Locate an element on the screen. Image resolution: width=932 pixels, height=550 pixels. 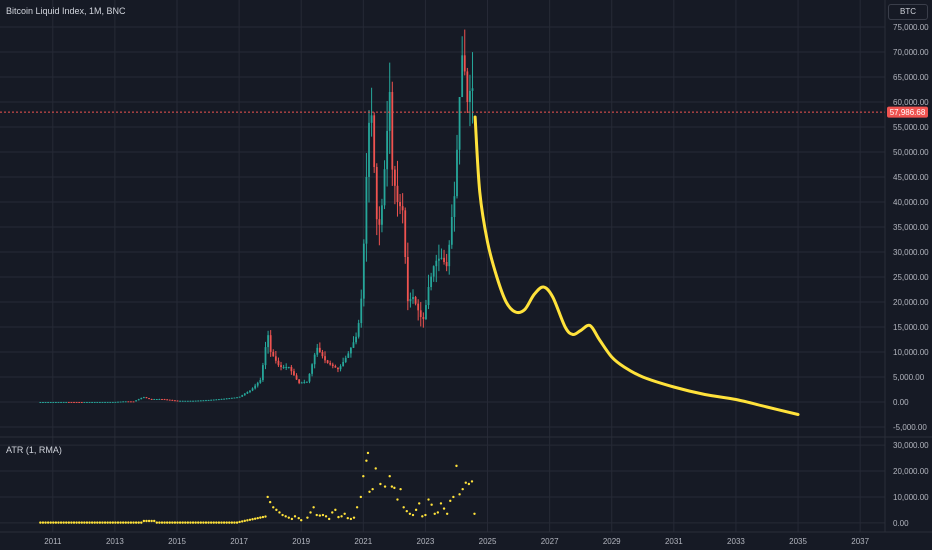
last-price-text: 57,986.68 is located at coordinates (908, 112).